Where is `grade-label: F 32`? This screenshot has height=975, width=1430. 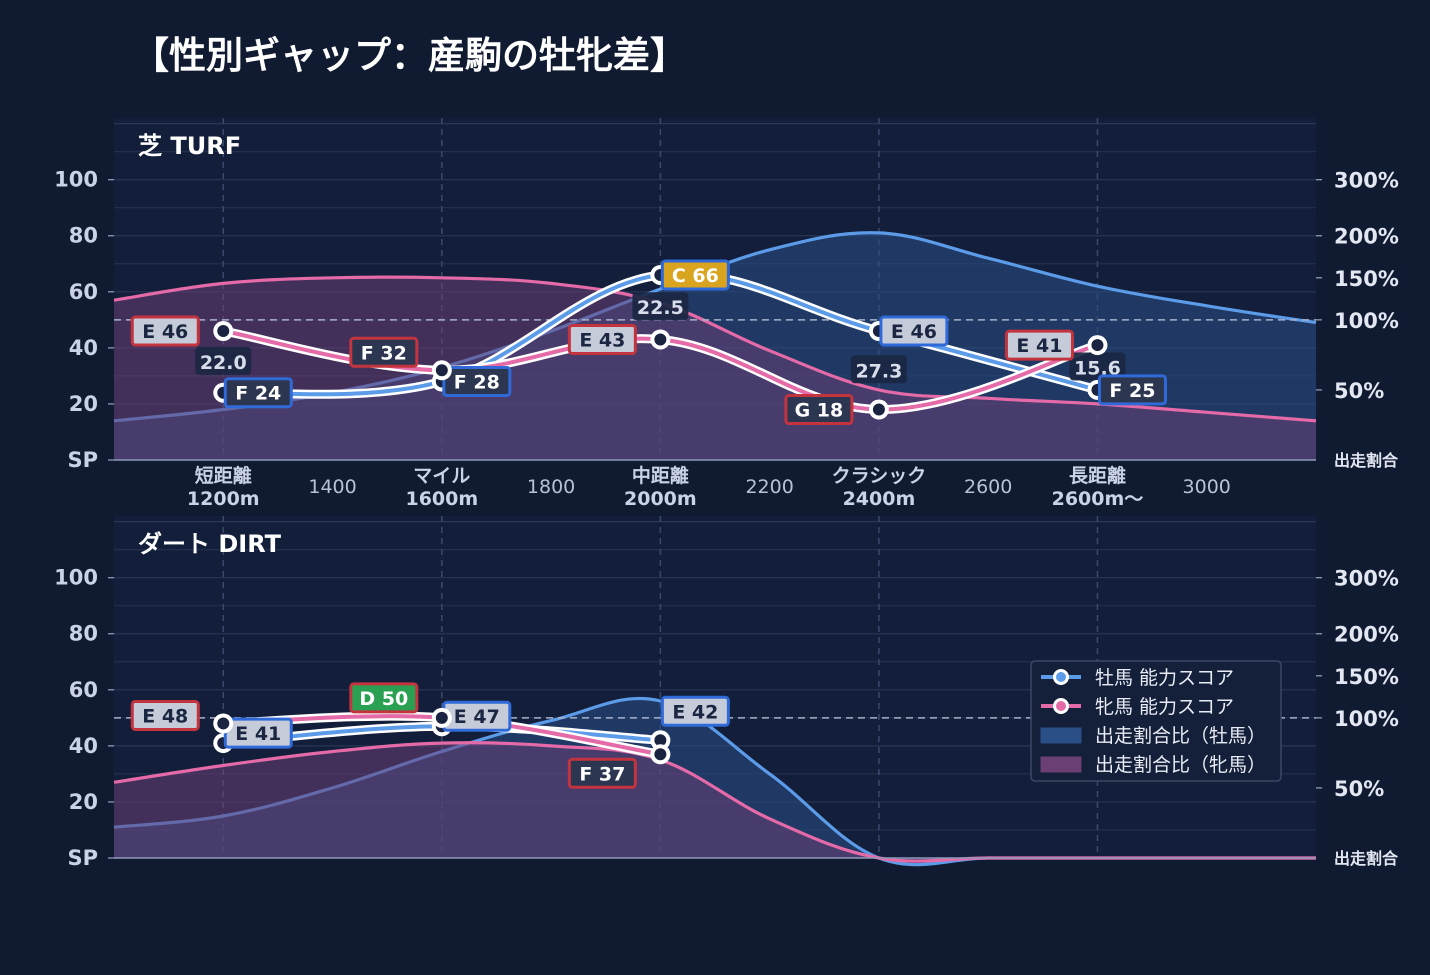 grade-label: F 32 is located at coordinates (384, 352).